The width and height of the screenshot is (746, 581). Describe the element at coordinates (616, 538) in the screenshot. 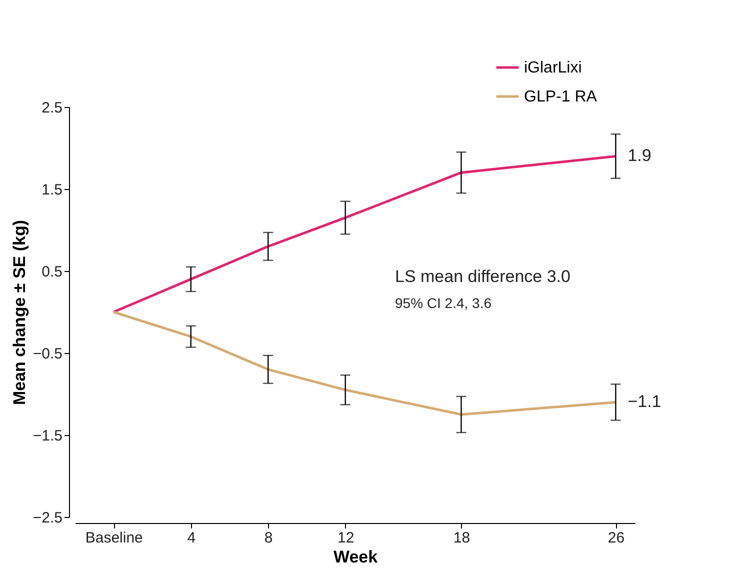

I see `x-tick-label: 26` at that location.